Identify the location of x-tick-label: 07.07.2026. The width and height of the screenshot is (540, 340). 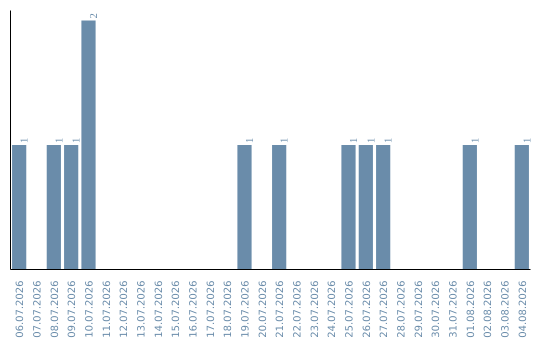
(38, 309).